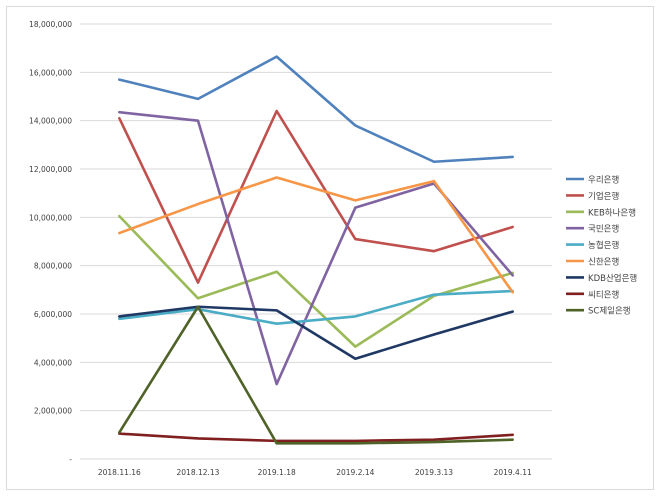 The height and width of the screenshot is (496, 660). What do you see at coordinates (513, 472) in the screenshot?
I see `x-tick-label: 2019.4.11` at bounding box center [513, 472].